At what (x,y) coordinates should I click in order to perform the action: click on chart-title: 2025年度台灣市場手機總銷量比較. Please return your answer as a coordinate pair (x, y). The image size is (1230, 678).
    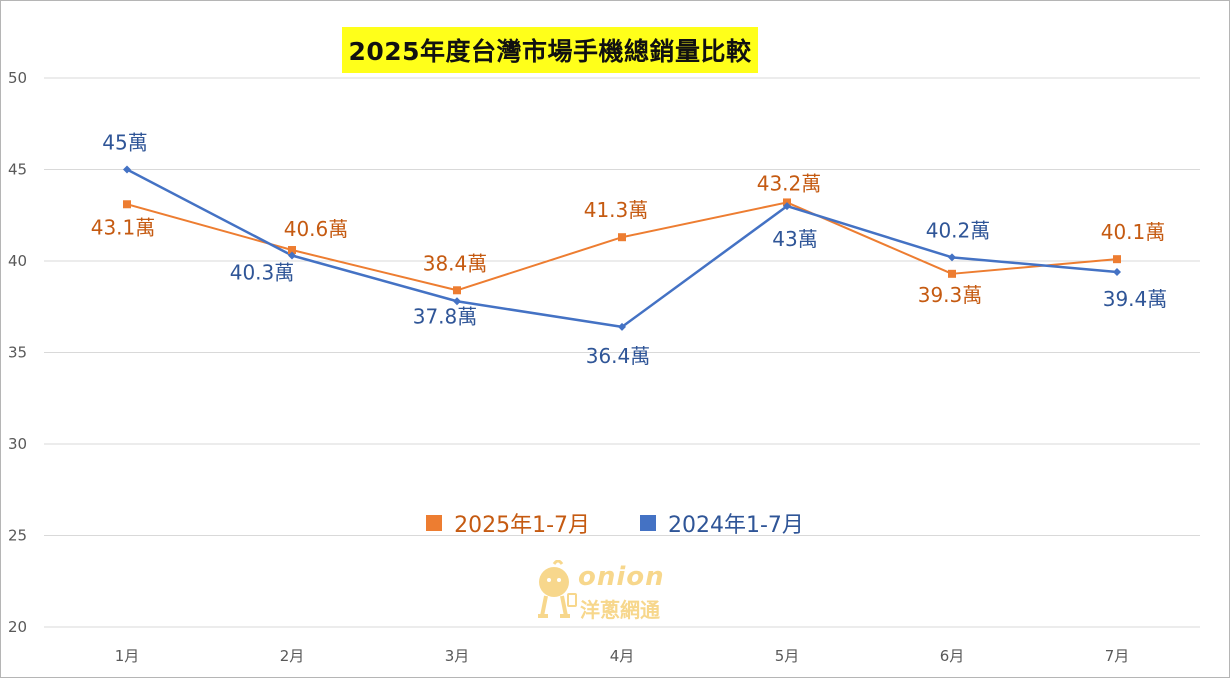
    Looking at the image, I should click on (550, 51).